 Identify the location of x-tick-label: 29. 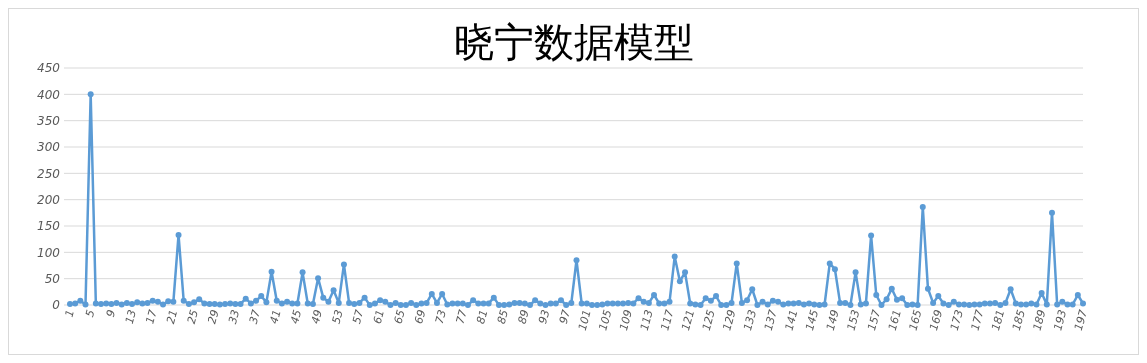
(213, 317).